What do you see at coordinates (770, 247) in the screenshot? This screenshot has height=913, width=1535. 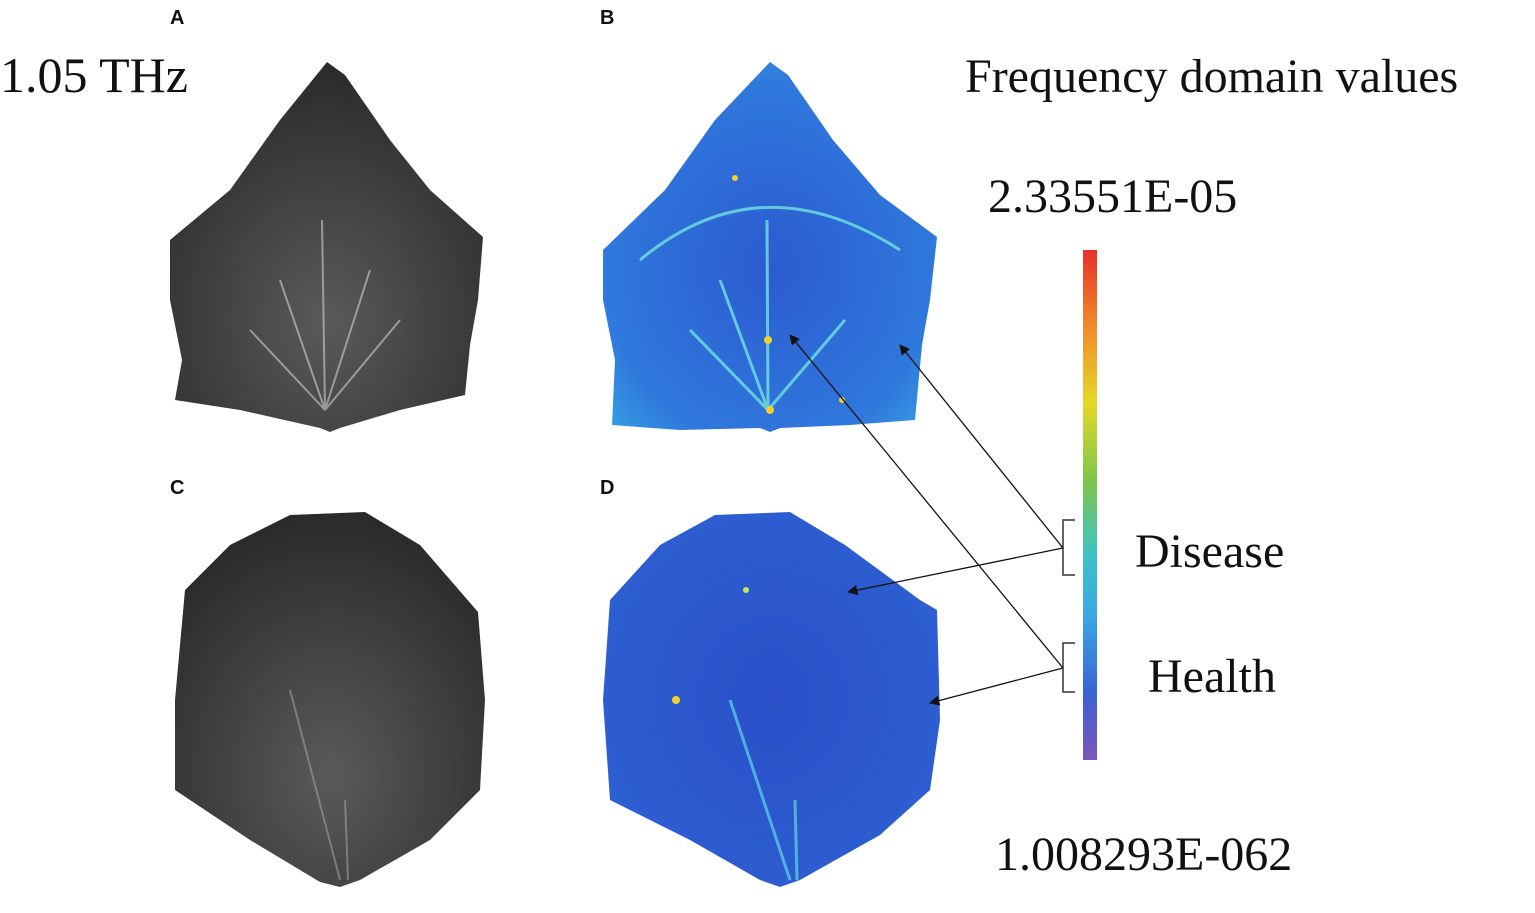 I see `leaf-b` at bounding box center [770, 247].